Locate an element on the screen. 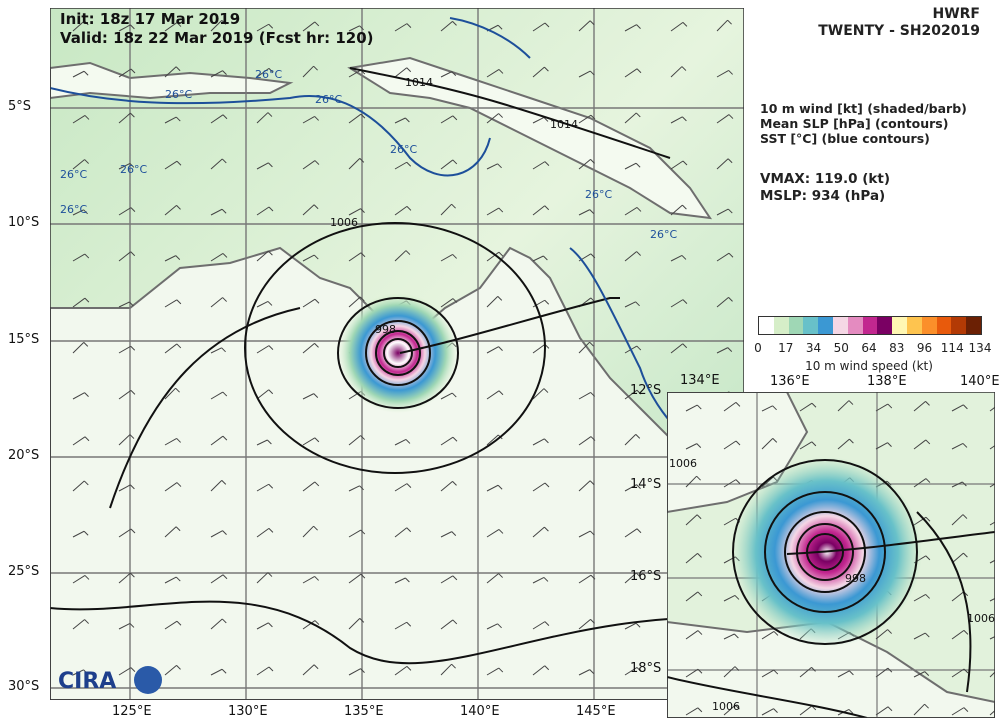 The height and width of the screenshot is (722, 1000). slp-contour-label: 1006 is located at coordinates (344, 222).